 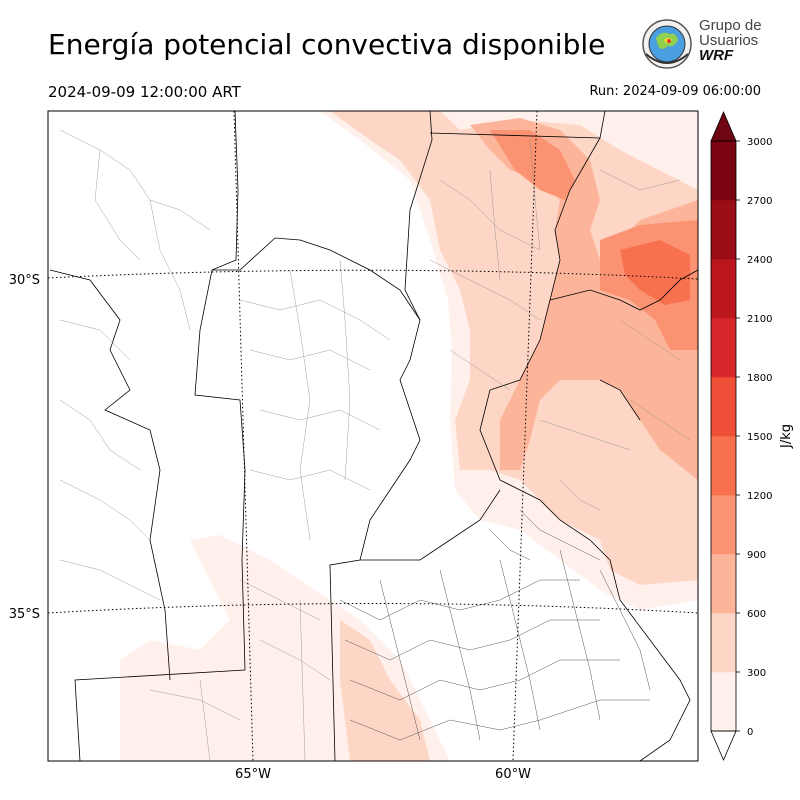 I want to click on colorbar-tick-label: 1800, so click(x=759, y=378).